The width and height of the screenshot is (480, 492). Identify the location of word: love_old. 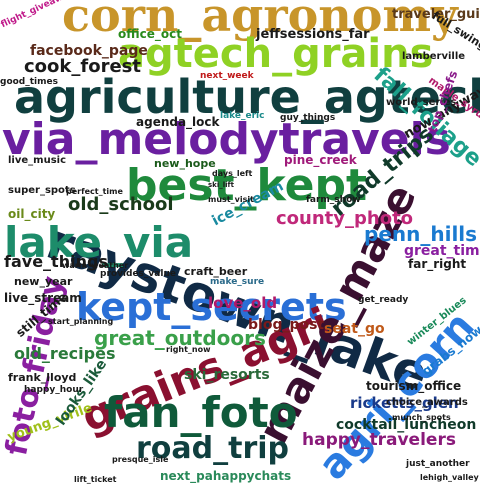
(243, 303).